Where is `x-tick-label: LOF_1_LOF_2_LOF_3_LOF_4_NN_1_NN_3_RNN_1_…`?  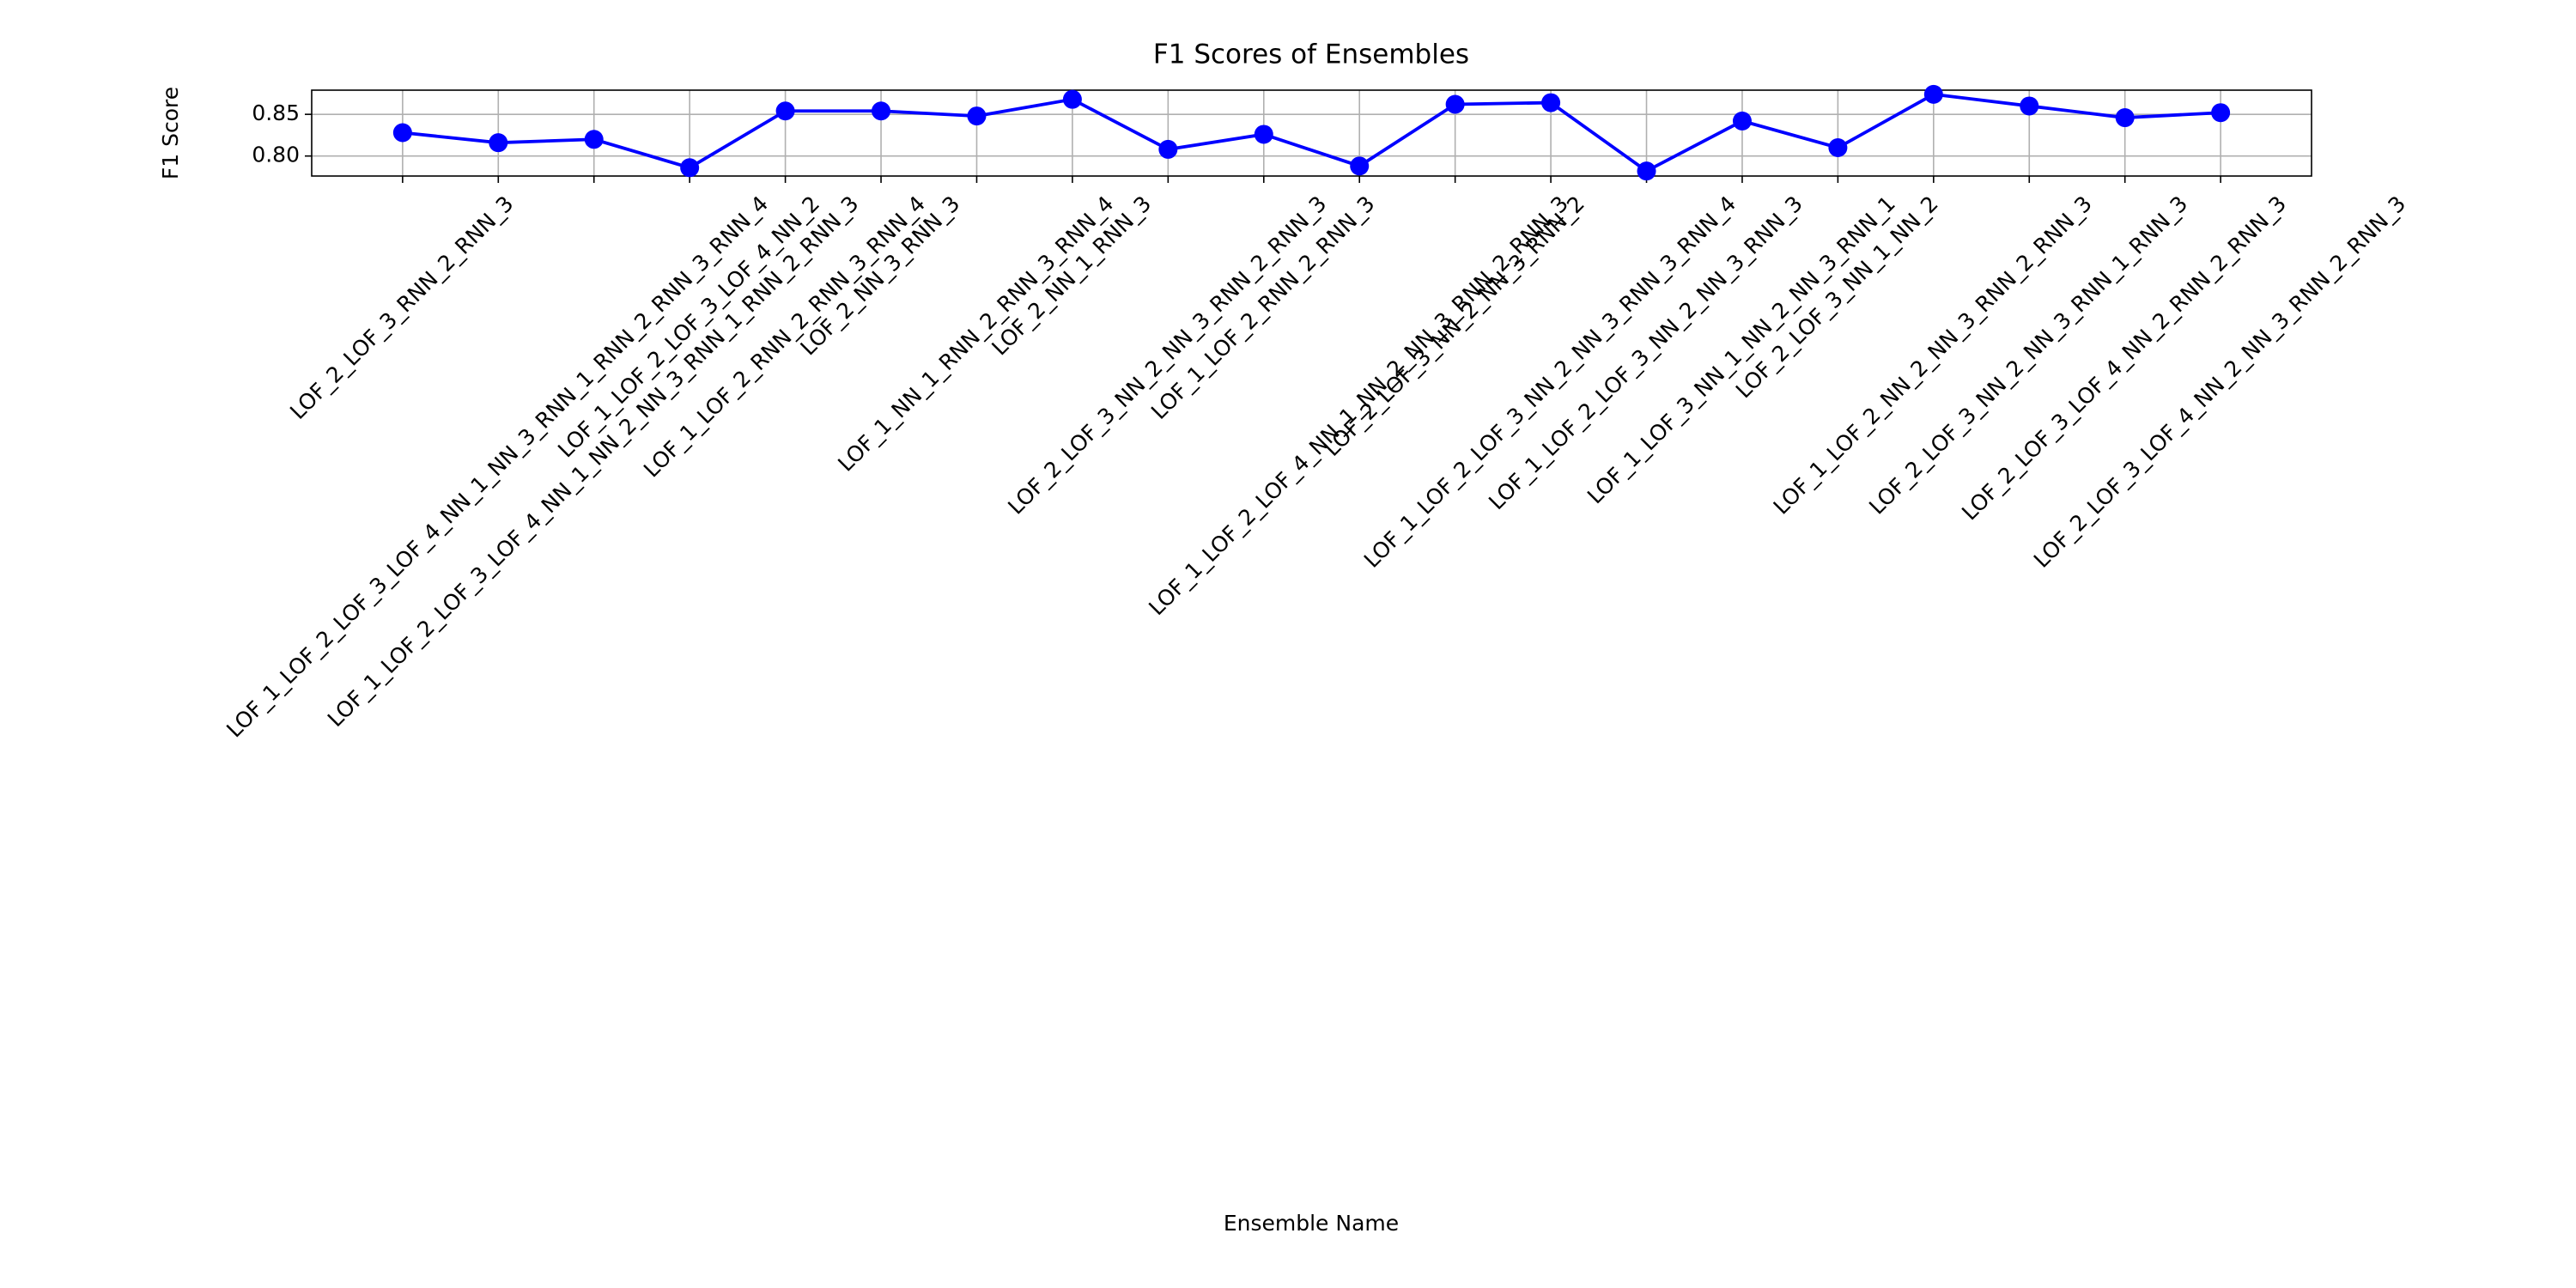 x-tick-label: LOF_1_LOF_2_LOF_3_LOF_4_NN_1_NN_3_RNN_1_… is located at coordinates (497, 467).